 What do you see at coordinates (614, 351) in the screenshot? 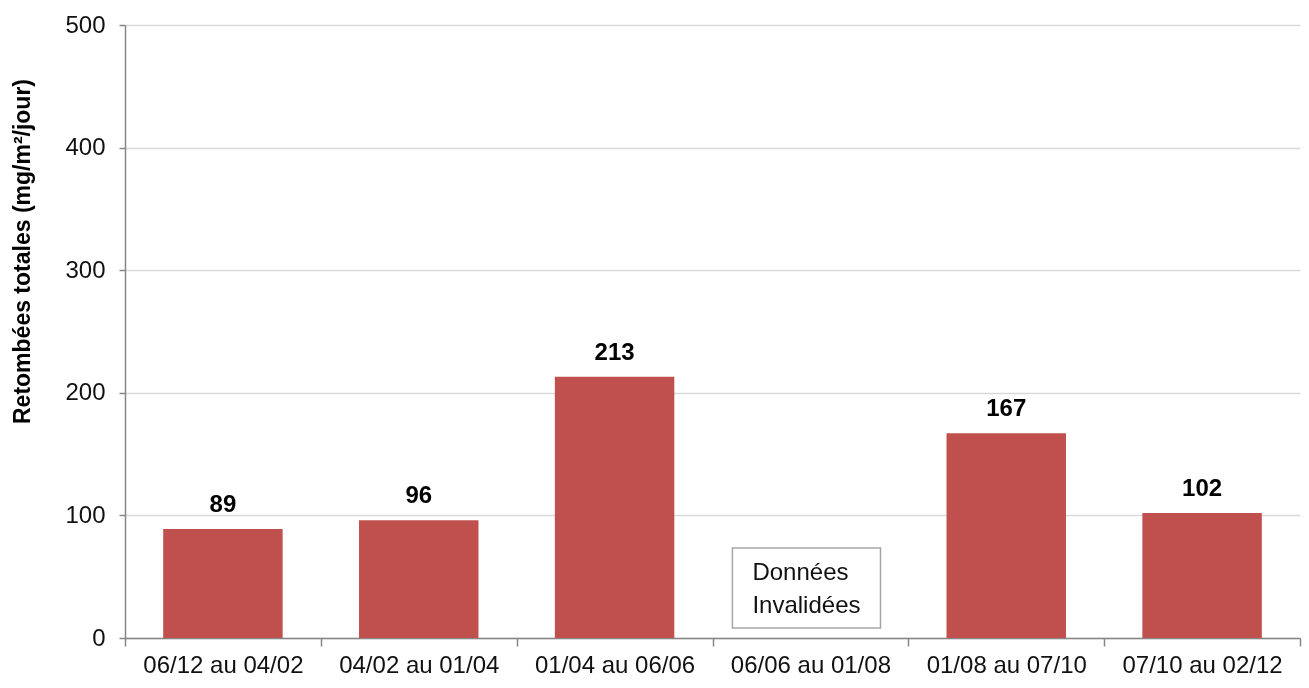
I see `data-label: 213` at bounding box center [614, 351].